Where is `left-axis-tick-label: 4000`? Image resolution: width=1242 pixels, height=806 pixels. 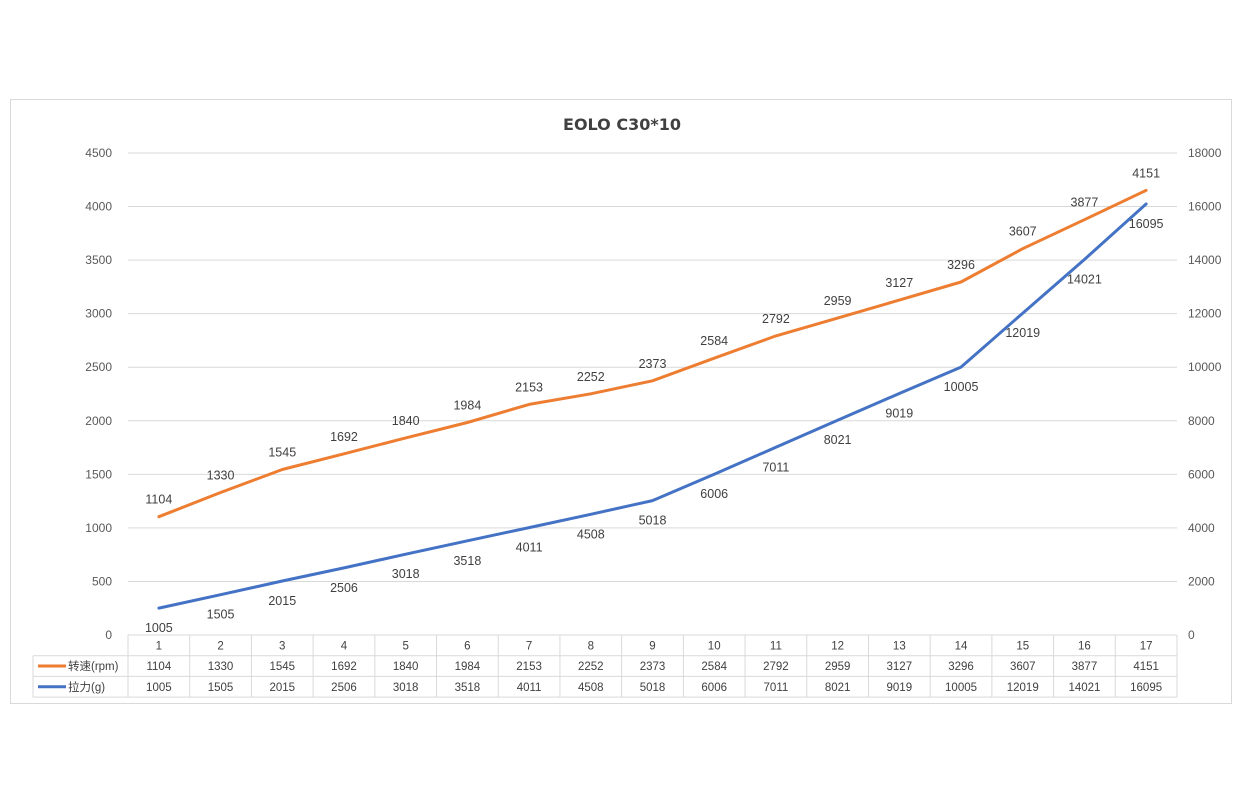
left-axis-tick-label: 4000 is located at coordinates (98, 207).